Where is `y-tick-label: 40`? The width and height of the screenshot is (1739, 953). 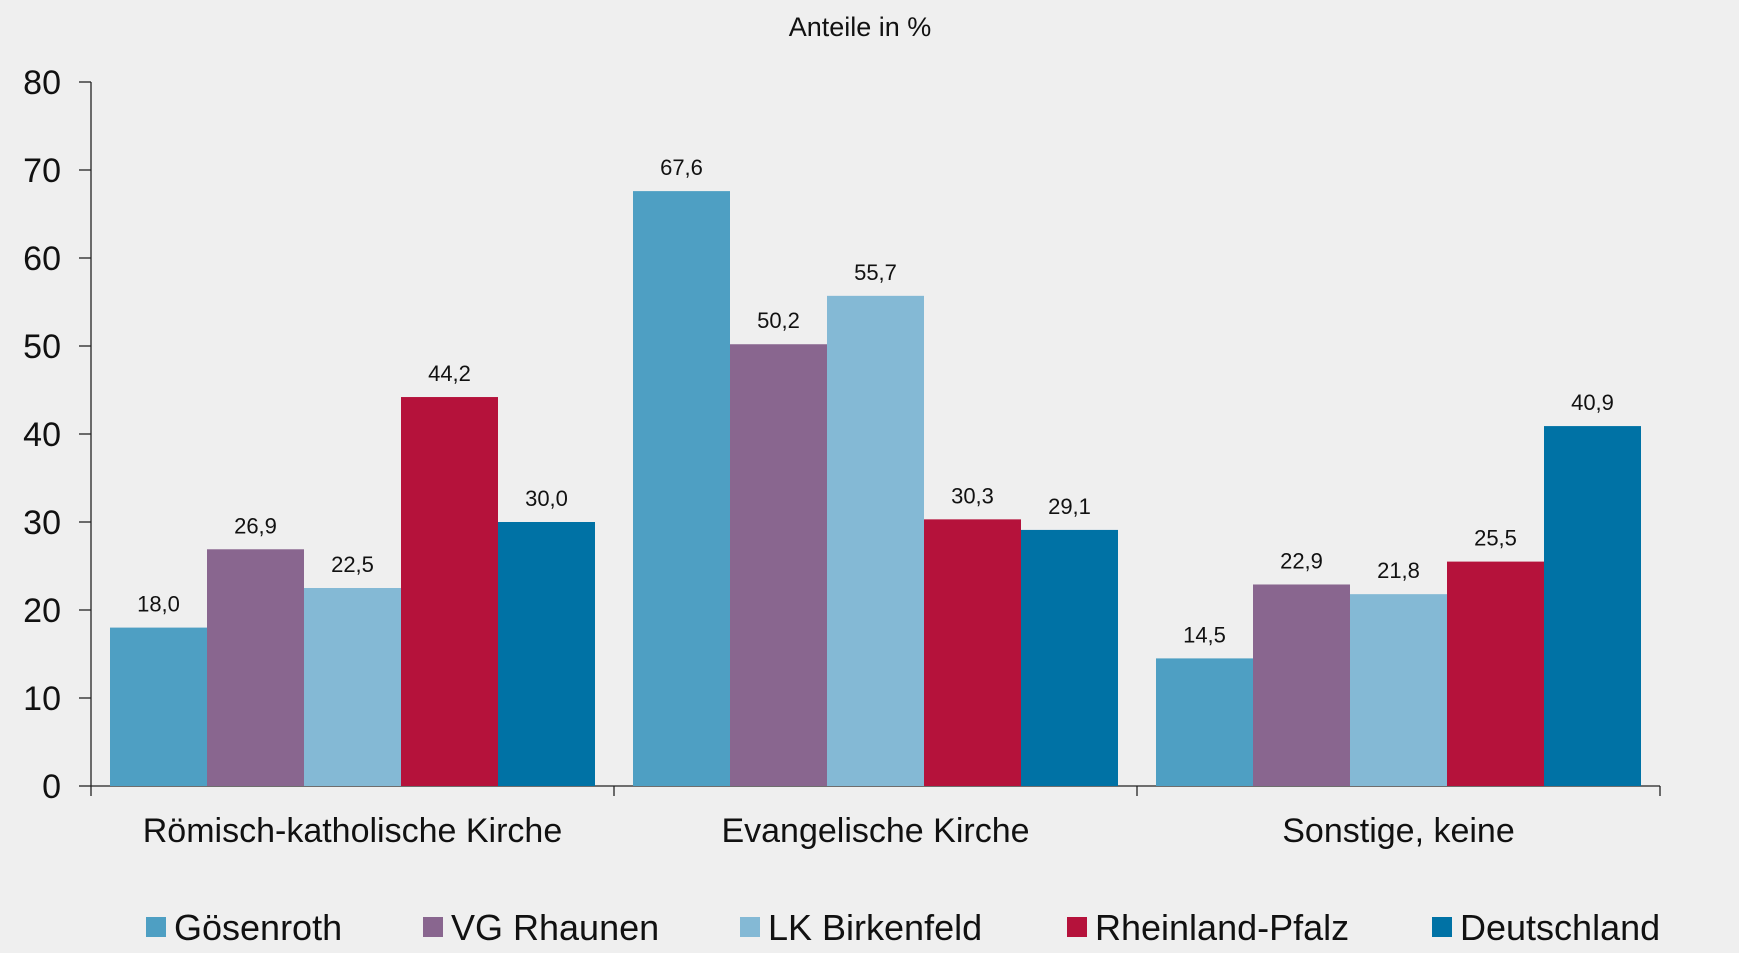
y-tick-label: 40 is located at coordinates (42, 435).